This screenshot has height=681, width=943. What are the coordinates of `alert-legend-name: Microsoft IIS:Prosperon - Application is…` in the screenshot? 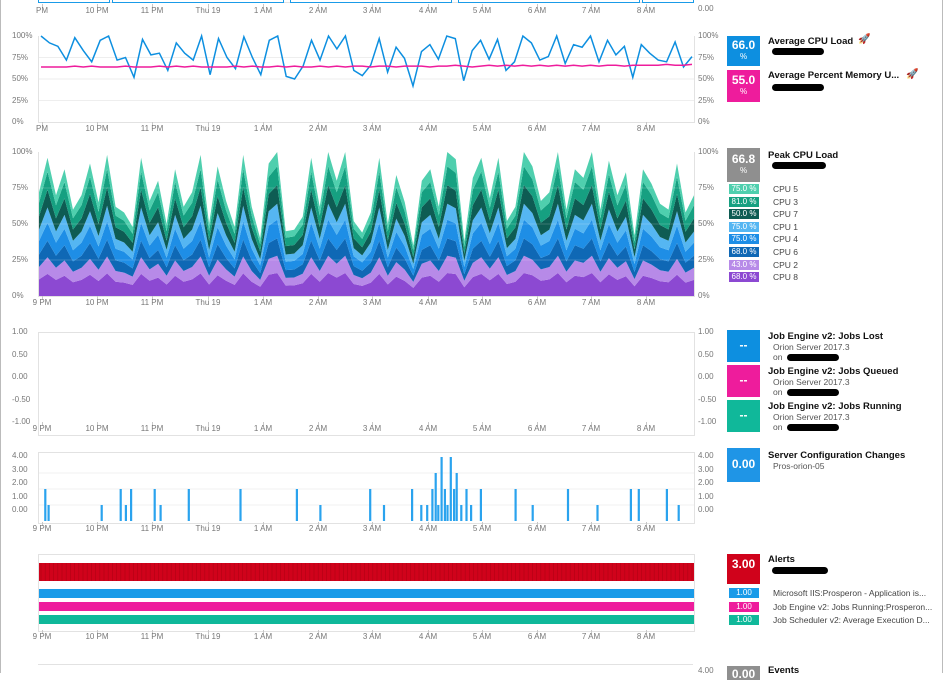 It's located at (850, 593).